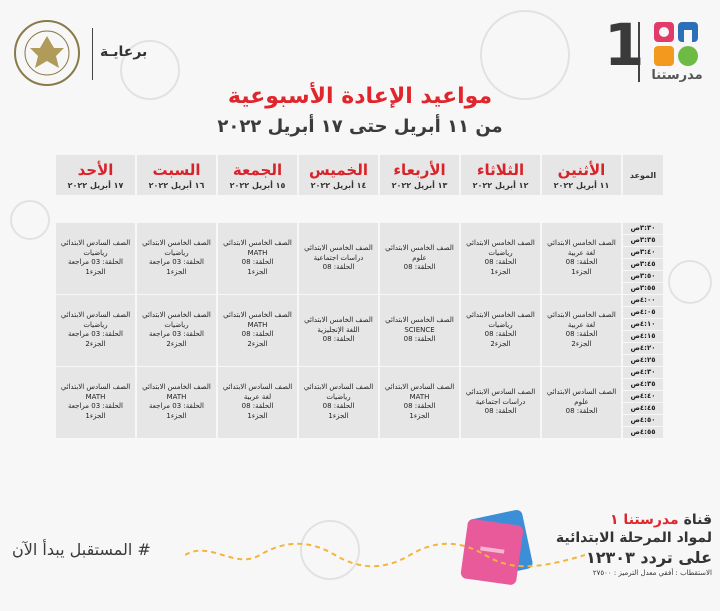 This screenshot has height=611, width=720. Describe the element at coordinates (643, 384) in the screenshot. I see `time-label: ٤:٣٥ص` at that location.